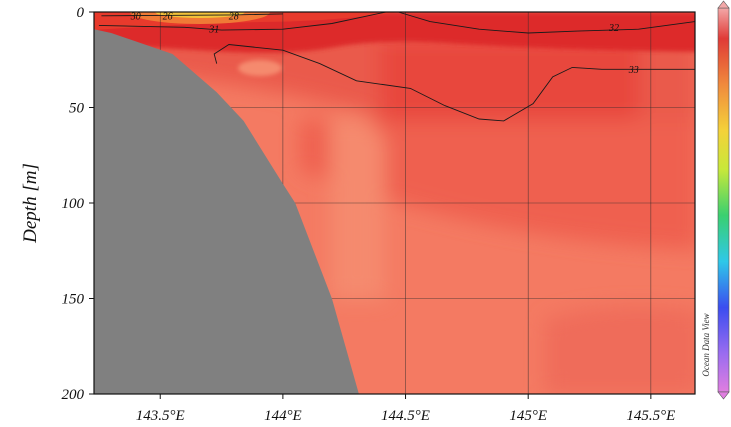 Image resolution: width=731 pixels, height=427 pixels. I want to click on contour-label-28-2: 28, so click(234, 16).